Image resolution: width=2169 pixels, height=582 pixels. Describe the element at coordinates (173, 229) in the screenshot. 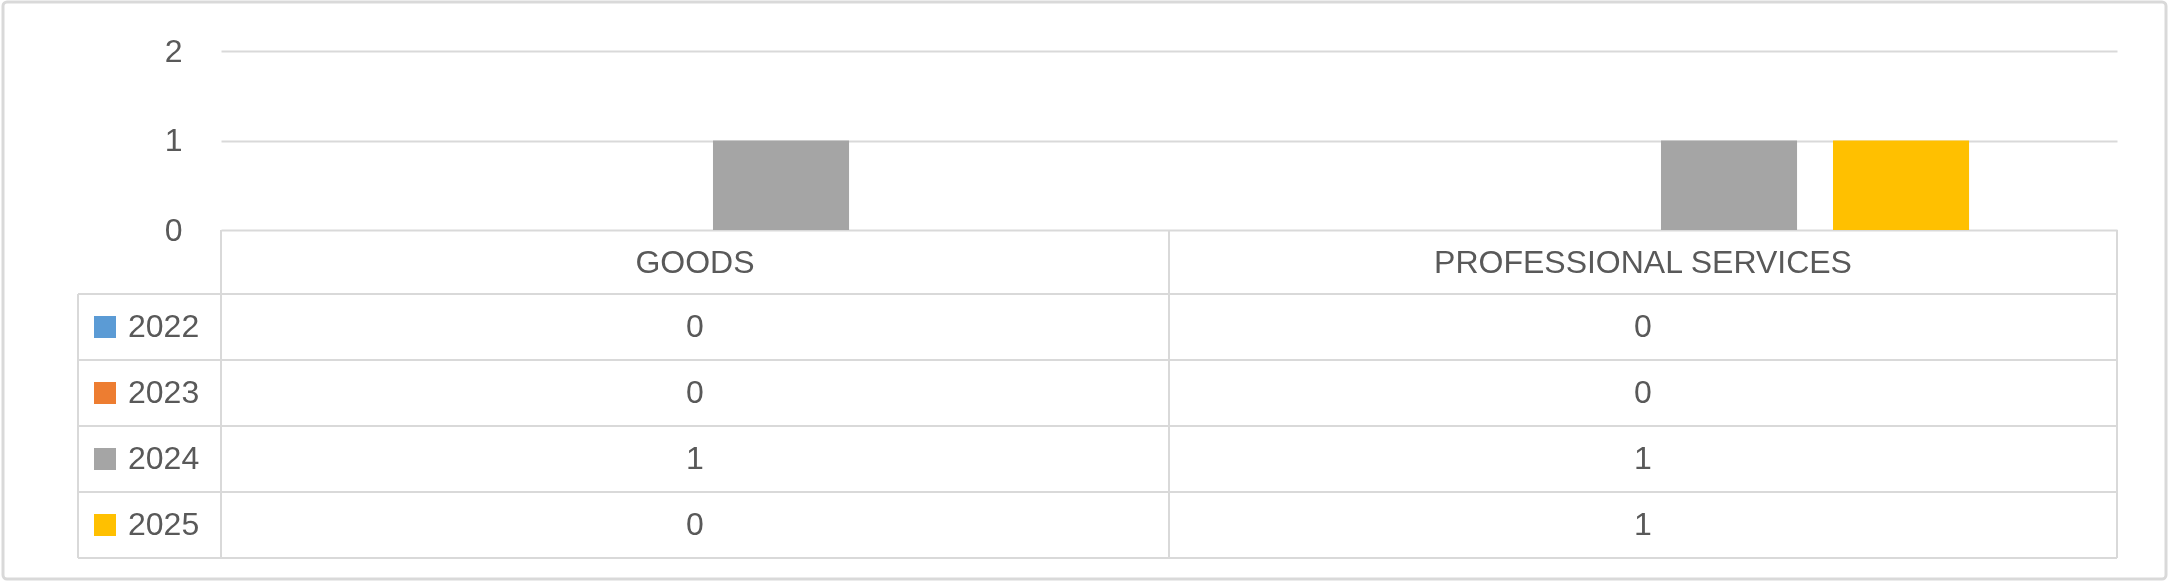

I see `y-tick-label: 0` at that location.